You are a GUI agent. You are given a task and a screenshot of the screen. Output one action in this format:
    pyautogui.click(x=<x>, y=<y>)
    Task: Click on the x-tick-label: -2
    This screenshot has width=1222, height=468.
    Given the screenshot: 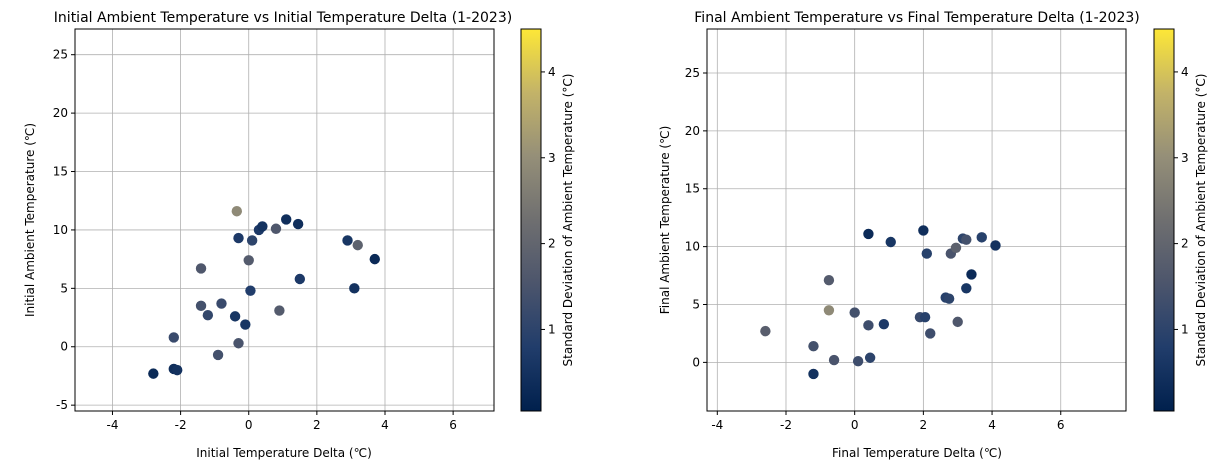 What is the action you would take?
    pyautogui.click(x=786, y=425)
    